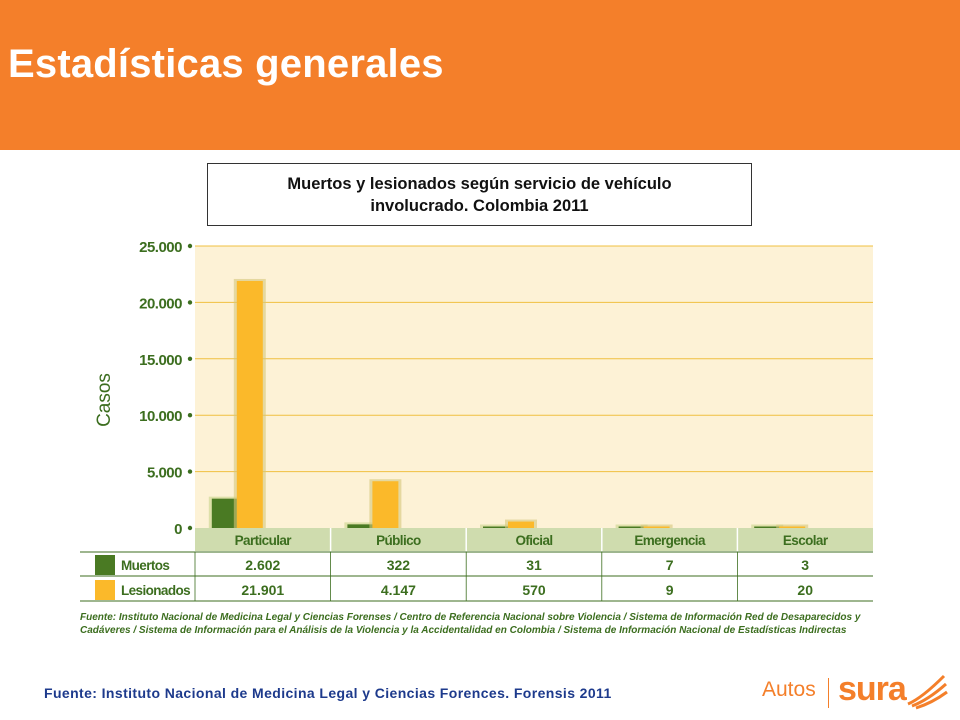  Describe the element at coordinates (399, 565) in the screenshot. I see `table-value: 322` at that location.